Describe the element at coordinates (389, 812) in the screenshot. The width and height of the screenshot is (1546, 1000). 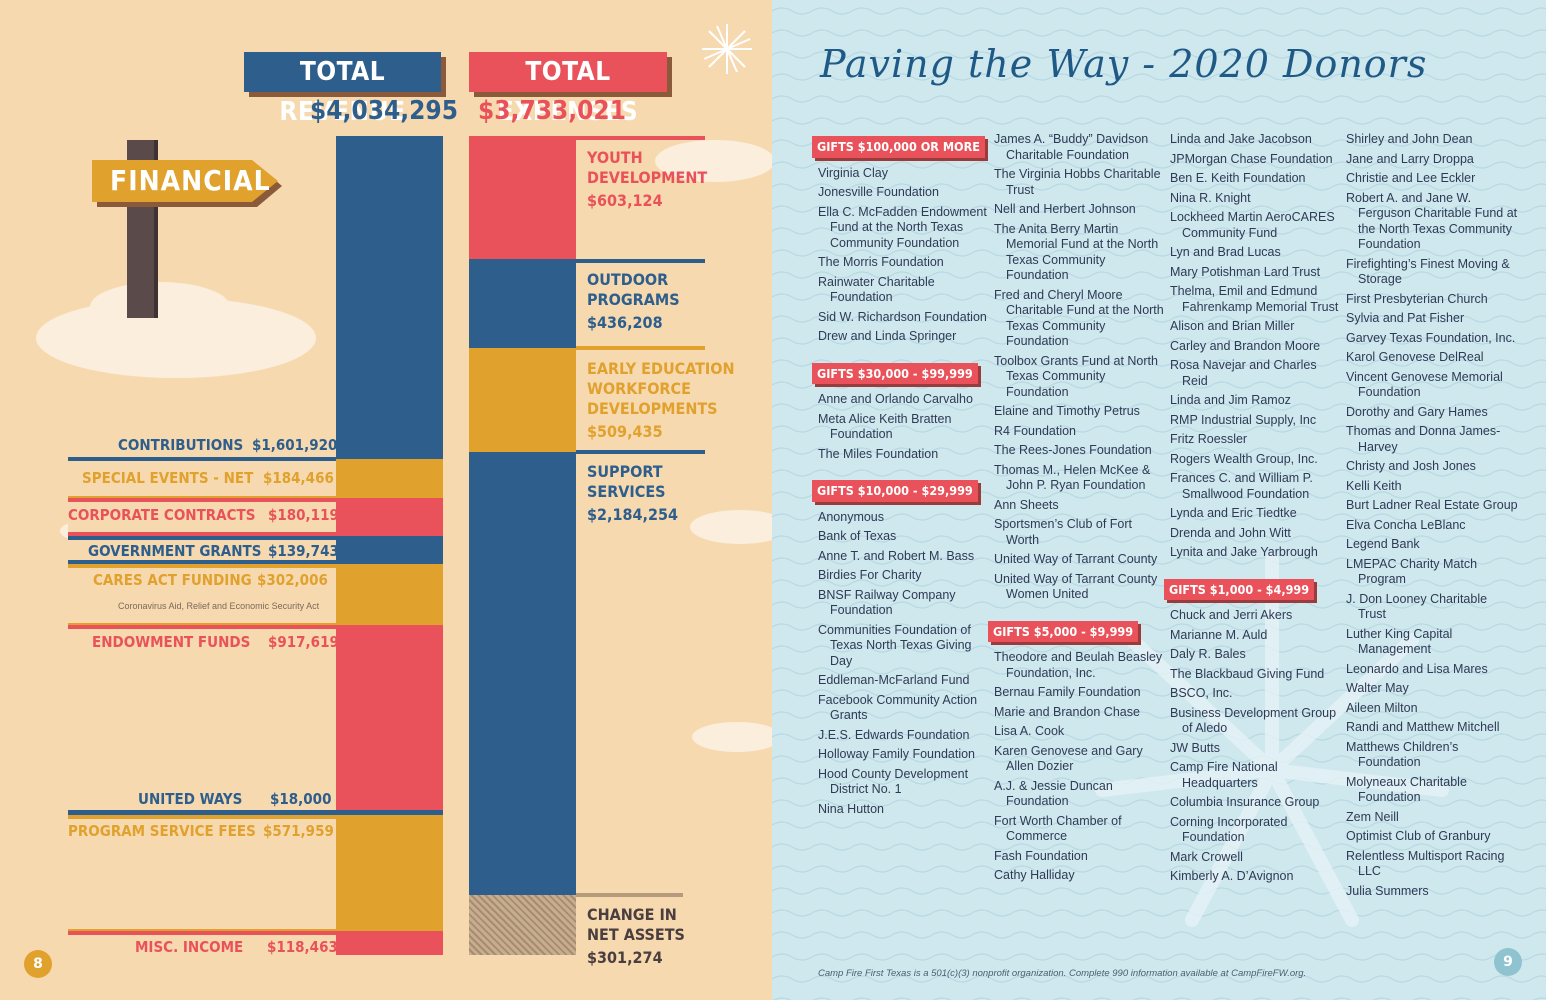
I see `revenue-segment-united-ways` at that location.